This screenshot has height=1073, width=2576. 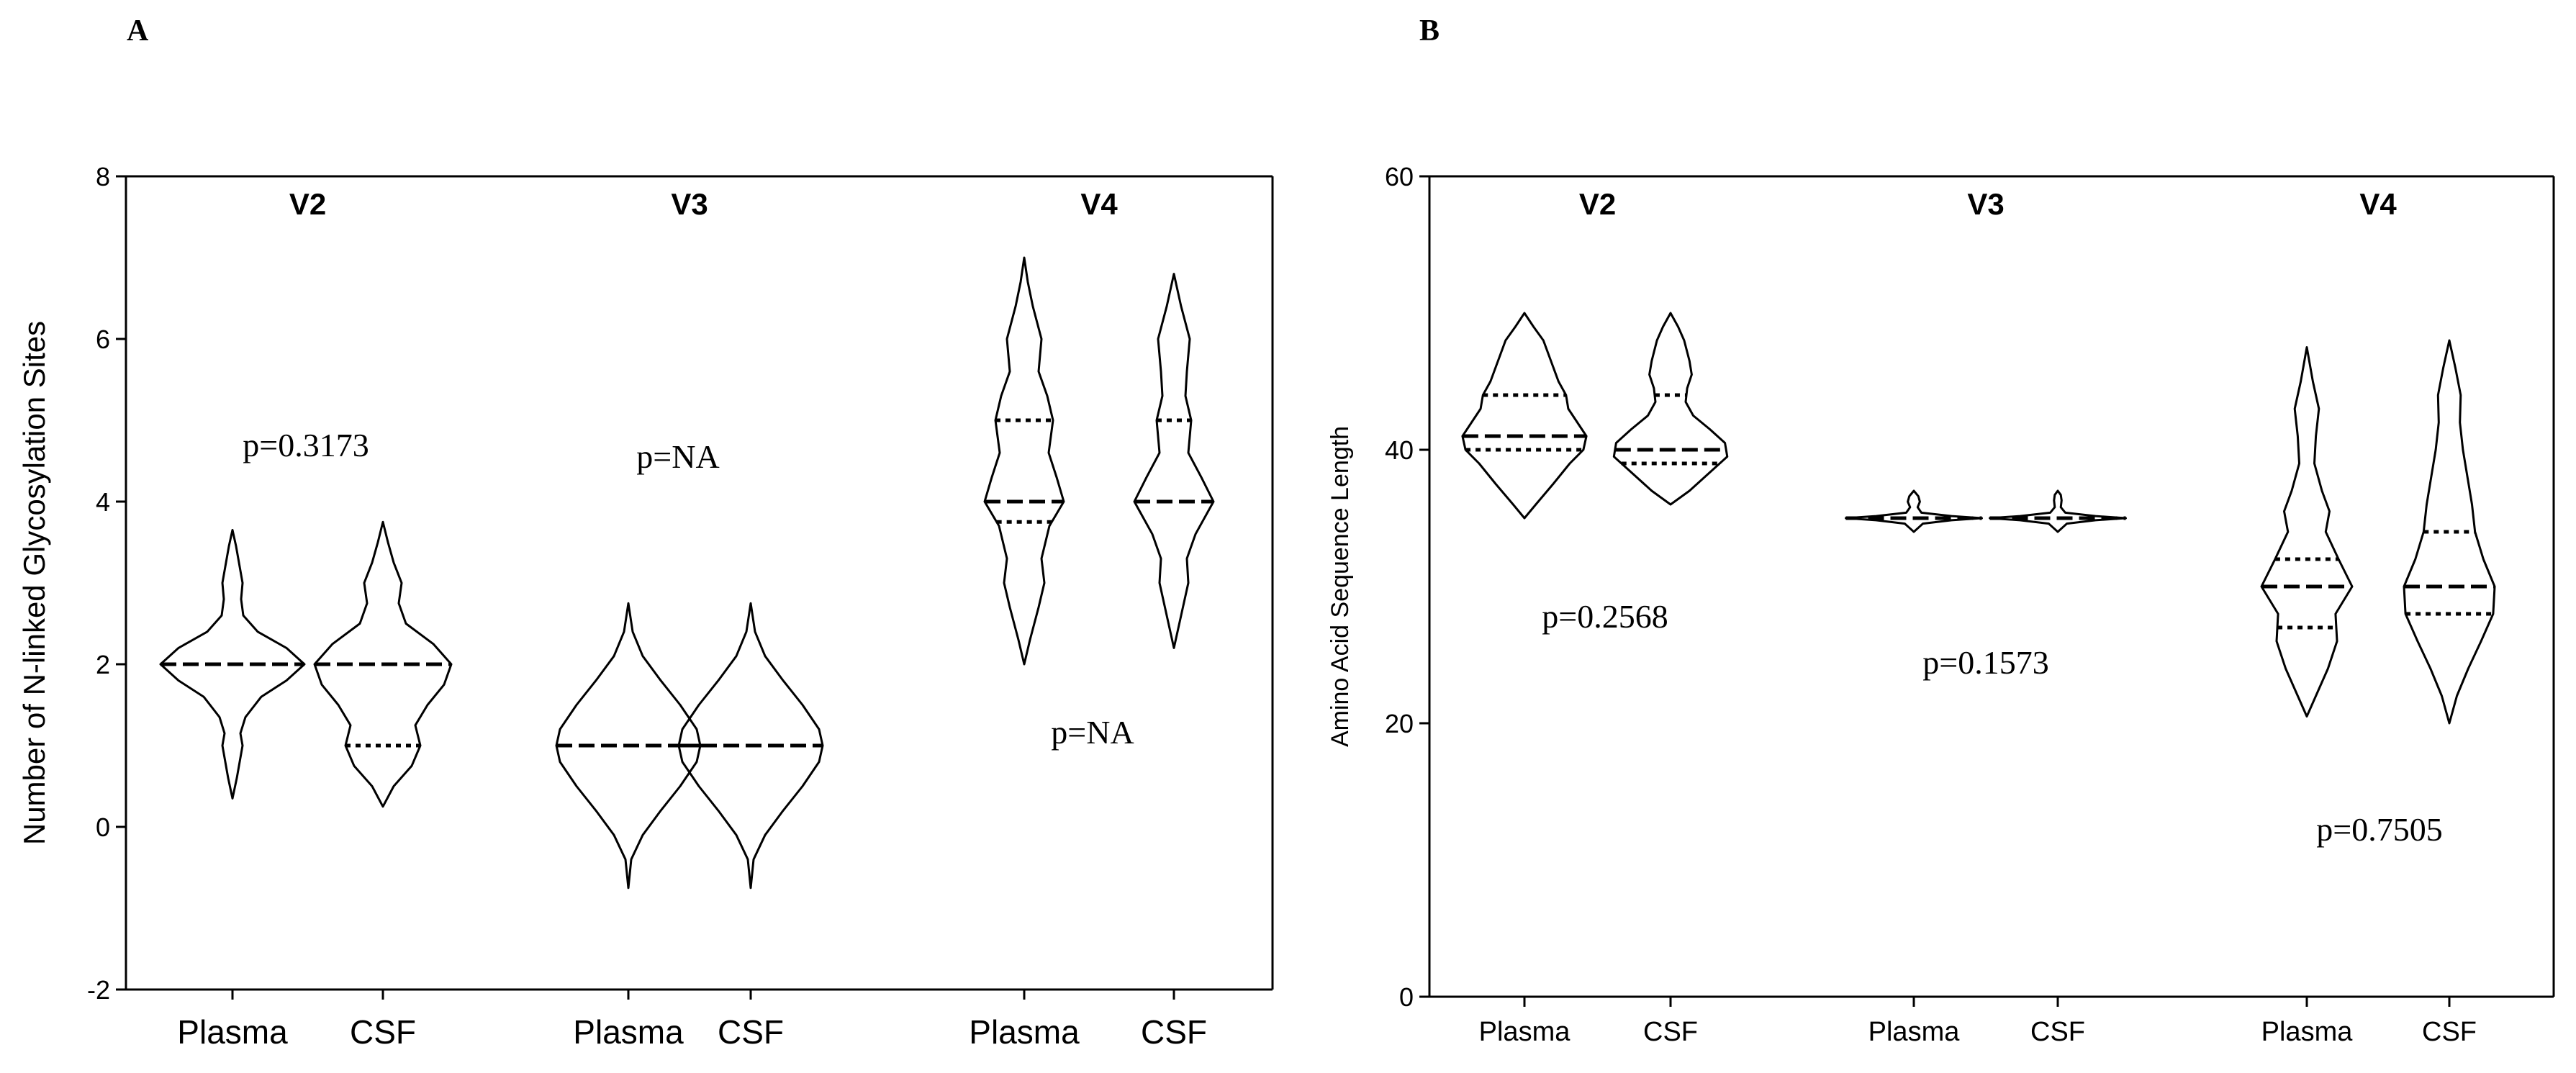 I want to click on panel-b-y-label: Amino Acid Sequence Length, so click(x=1341, y=586).